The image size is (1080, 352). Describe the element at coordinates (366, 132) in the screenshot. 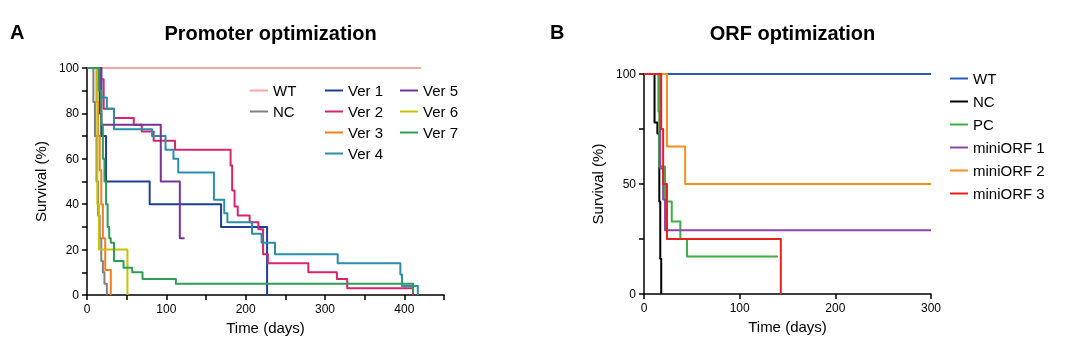

I see `legend-label: Ver 3` at that location.